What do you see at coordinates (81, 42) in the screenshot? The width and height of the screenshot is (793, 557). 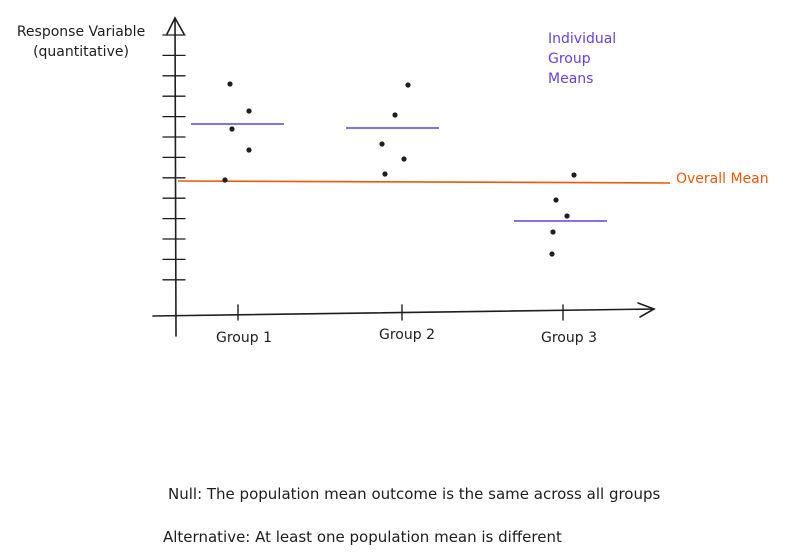 I see `y-axis-label: Response Variable (quantitative)` at bounding box center [81, 42].